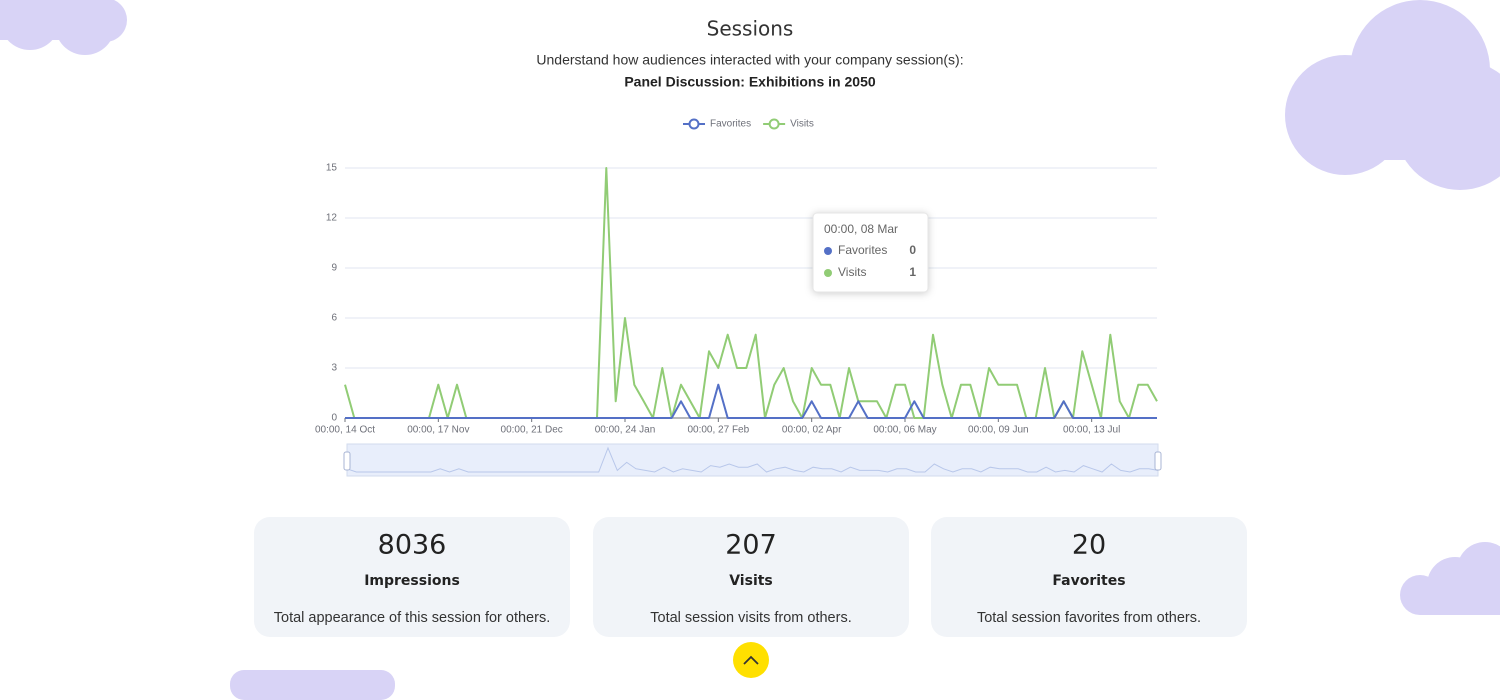 This screenshot has height=700, width=1500. Describe the element at coordinates (750, 82) in the screenshot. I see `session-name: Panel Discussion: Exhibitions in 2050` at that location.